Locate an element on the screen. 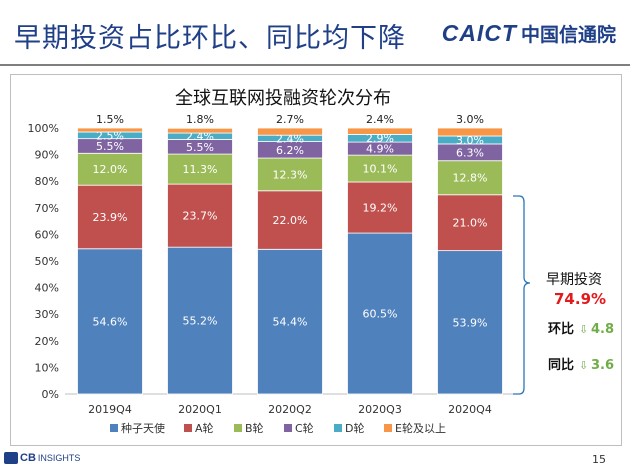 The image size is (630, 470). data-label: 19.2% is located at coordinates (380, 208).